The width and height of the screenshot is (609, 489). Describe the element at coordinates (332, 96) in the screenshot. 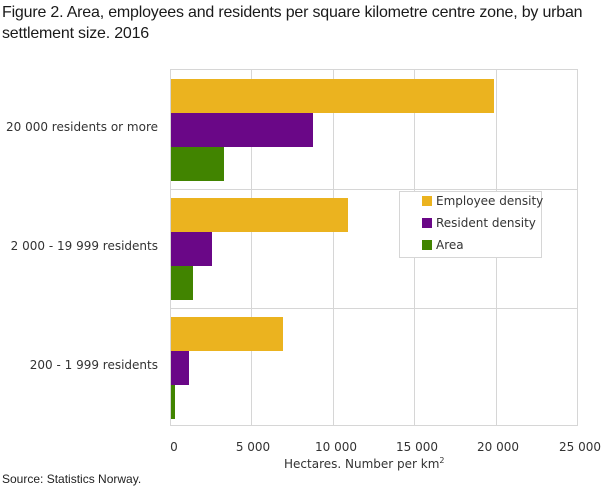

I see `bar-employee-density-group1` at that location.